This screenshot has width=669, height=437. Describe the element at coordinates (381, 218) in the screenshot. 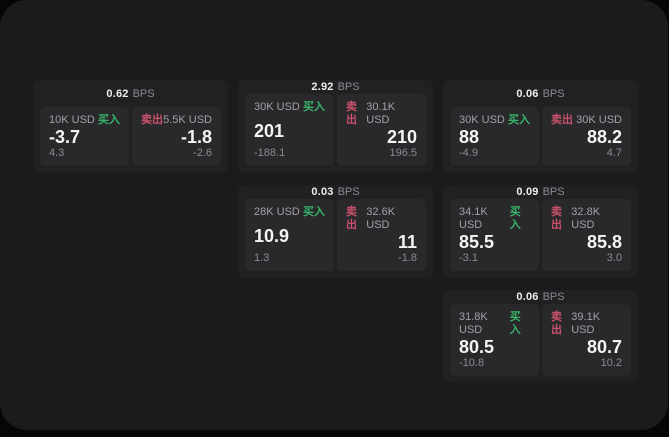

I see `sell-notional: 32.6K USD` at that location.